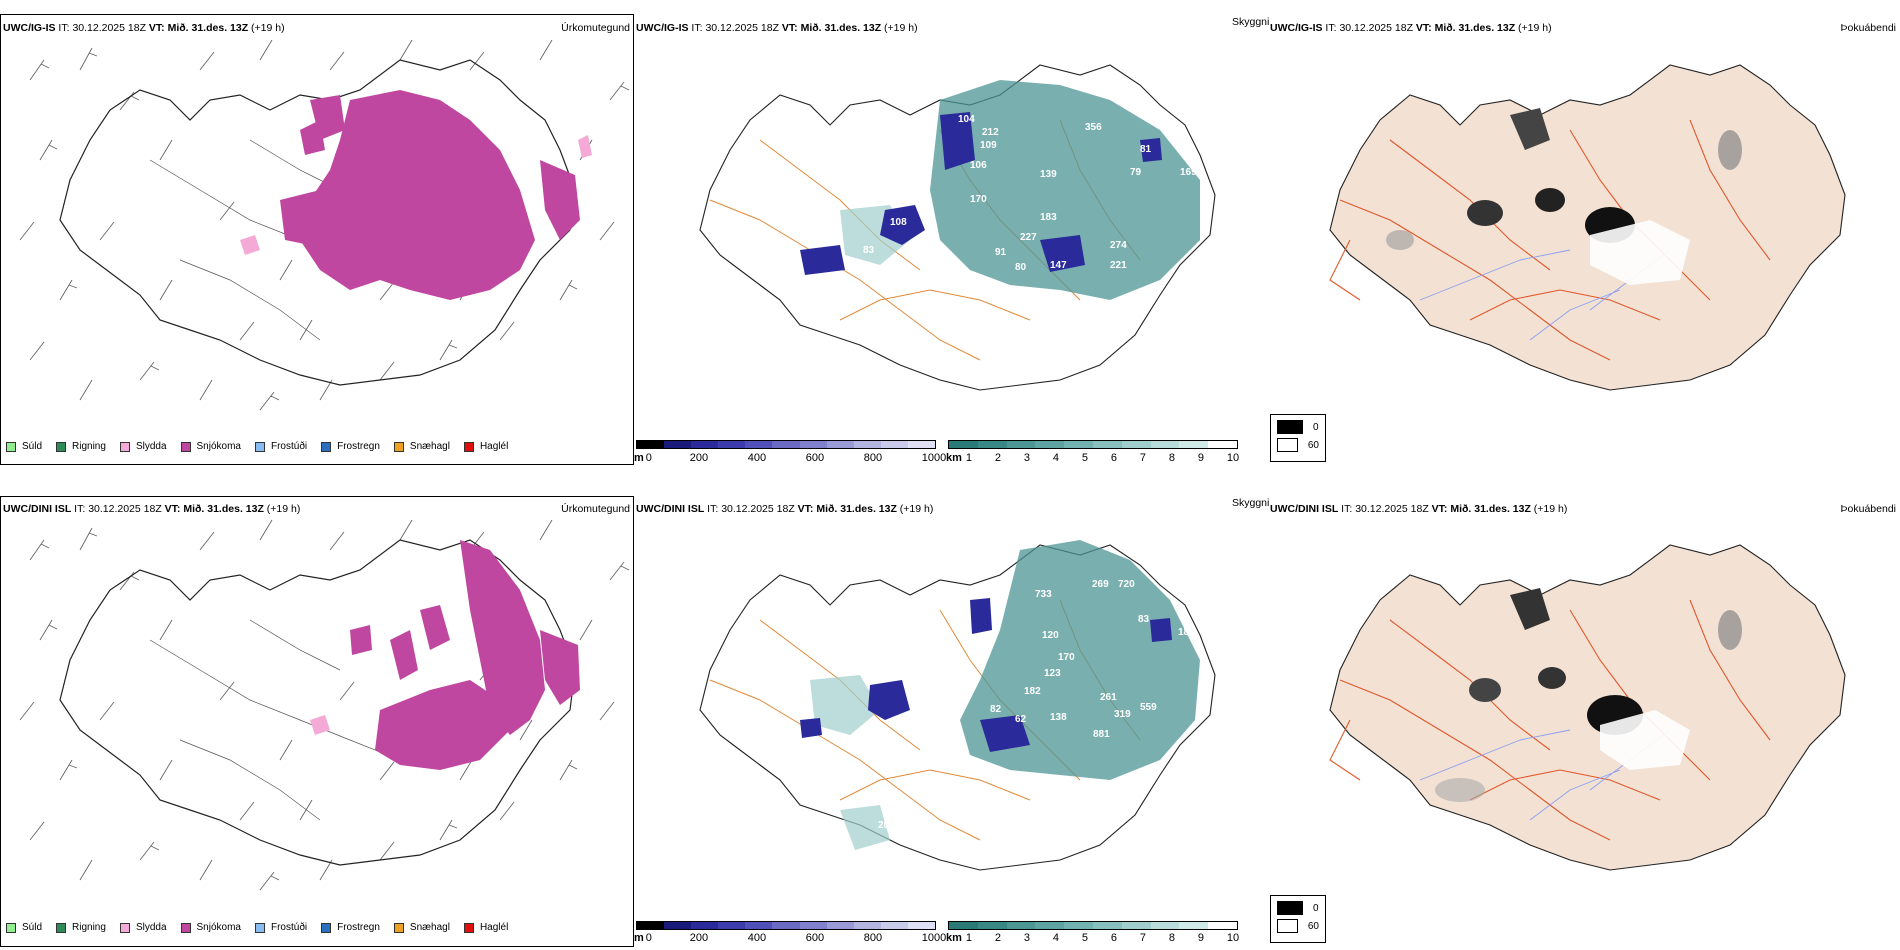 The height and width of the screenshot is (950, 1900). Describe the element at coordinates (1136, 172) in the screenshot. I see `vis-label: 79` at that location.